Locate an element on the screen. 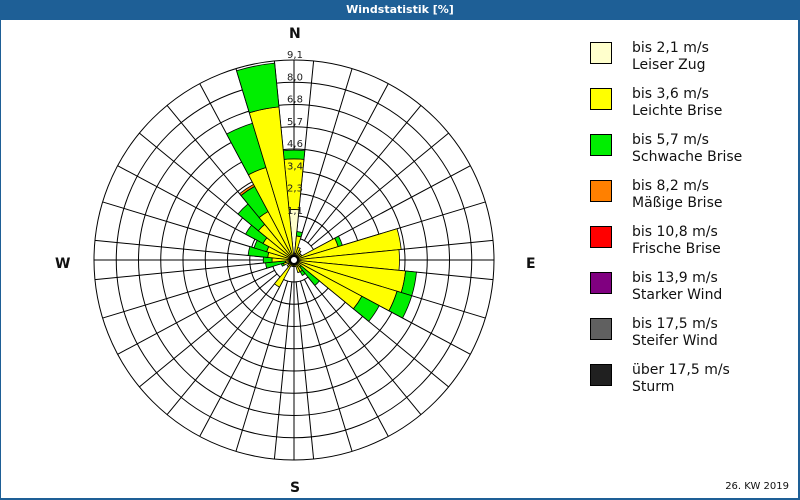 The width and height of the screenshot is (800, 500). svg-text: 4,6 is located at coordinates (295, 144).